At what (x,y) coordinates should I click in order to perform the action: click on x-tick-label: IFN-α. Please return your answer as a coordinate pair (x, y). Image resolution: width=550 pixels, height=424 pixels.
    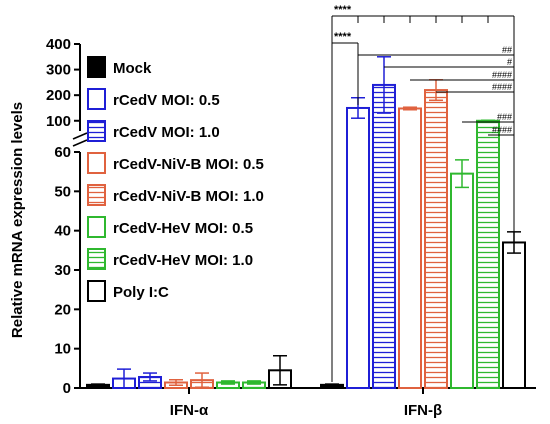
    Looking at the image, I should click on (189, 410).